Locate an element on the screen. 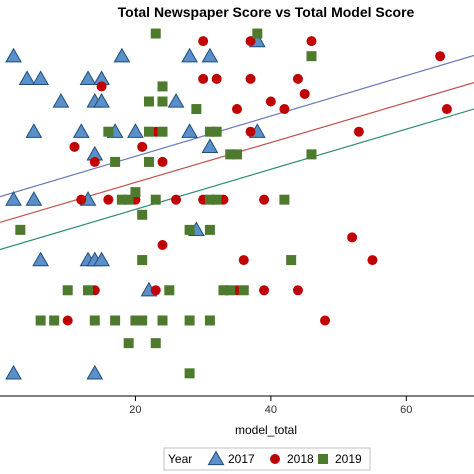  legend-marker-2018 is located at coordinates (275, 459).